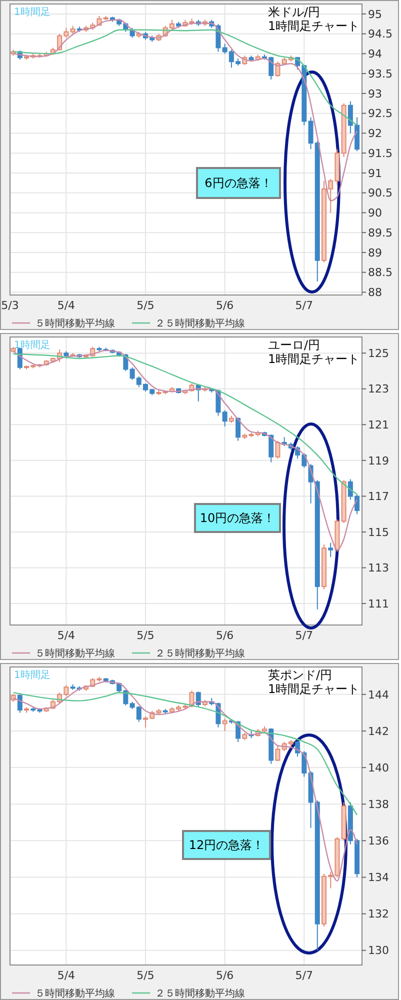 The width and height of the screenshot is (401, 1000). Describe the element at coordinates (375, 54) in the screenshot. I see `y-tick-label: 94` at that location.